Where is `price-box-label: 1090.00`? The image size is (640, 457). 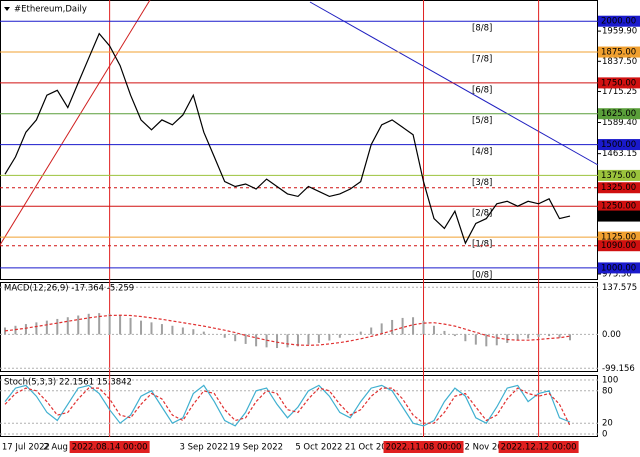
price-box-label: 1090.00 is located at coordinates (618, 246).